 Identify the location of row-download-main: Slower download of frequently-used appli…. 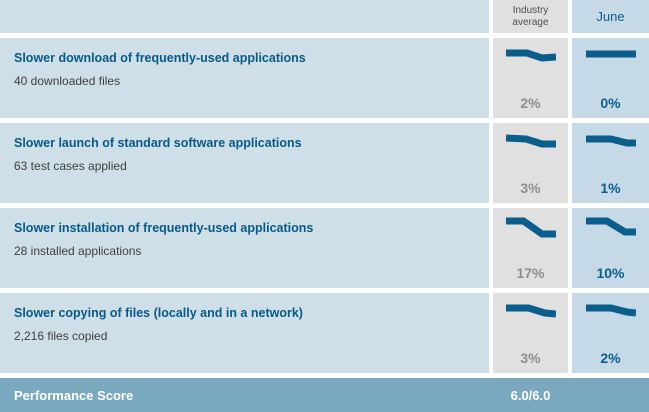
(244, 78).